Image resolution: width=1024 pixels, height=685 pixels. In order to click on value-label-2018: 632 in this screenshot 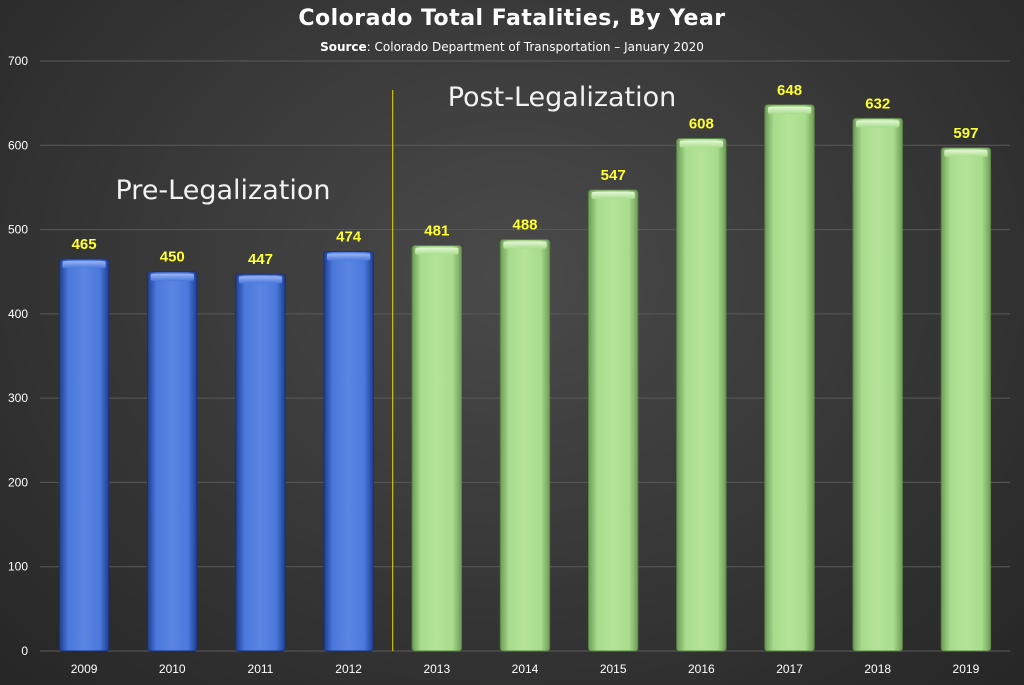, I will do `click(877, 103)`.